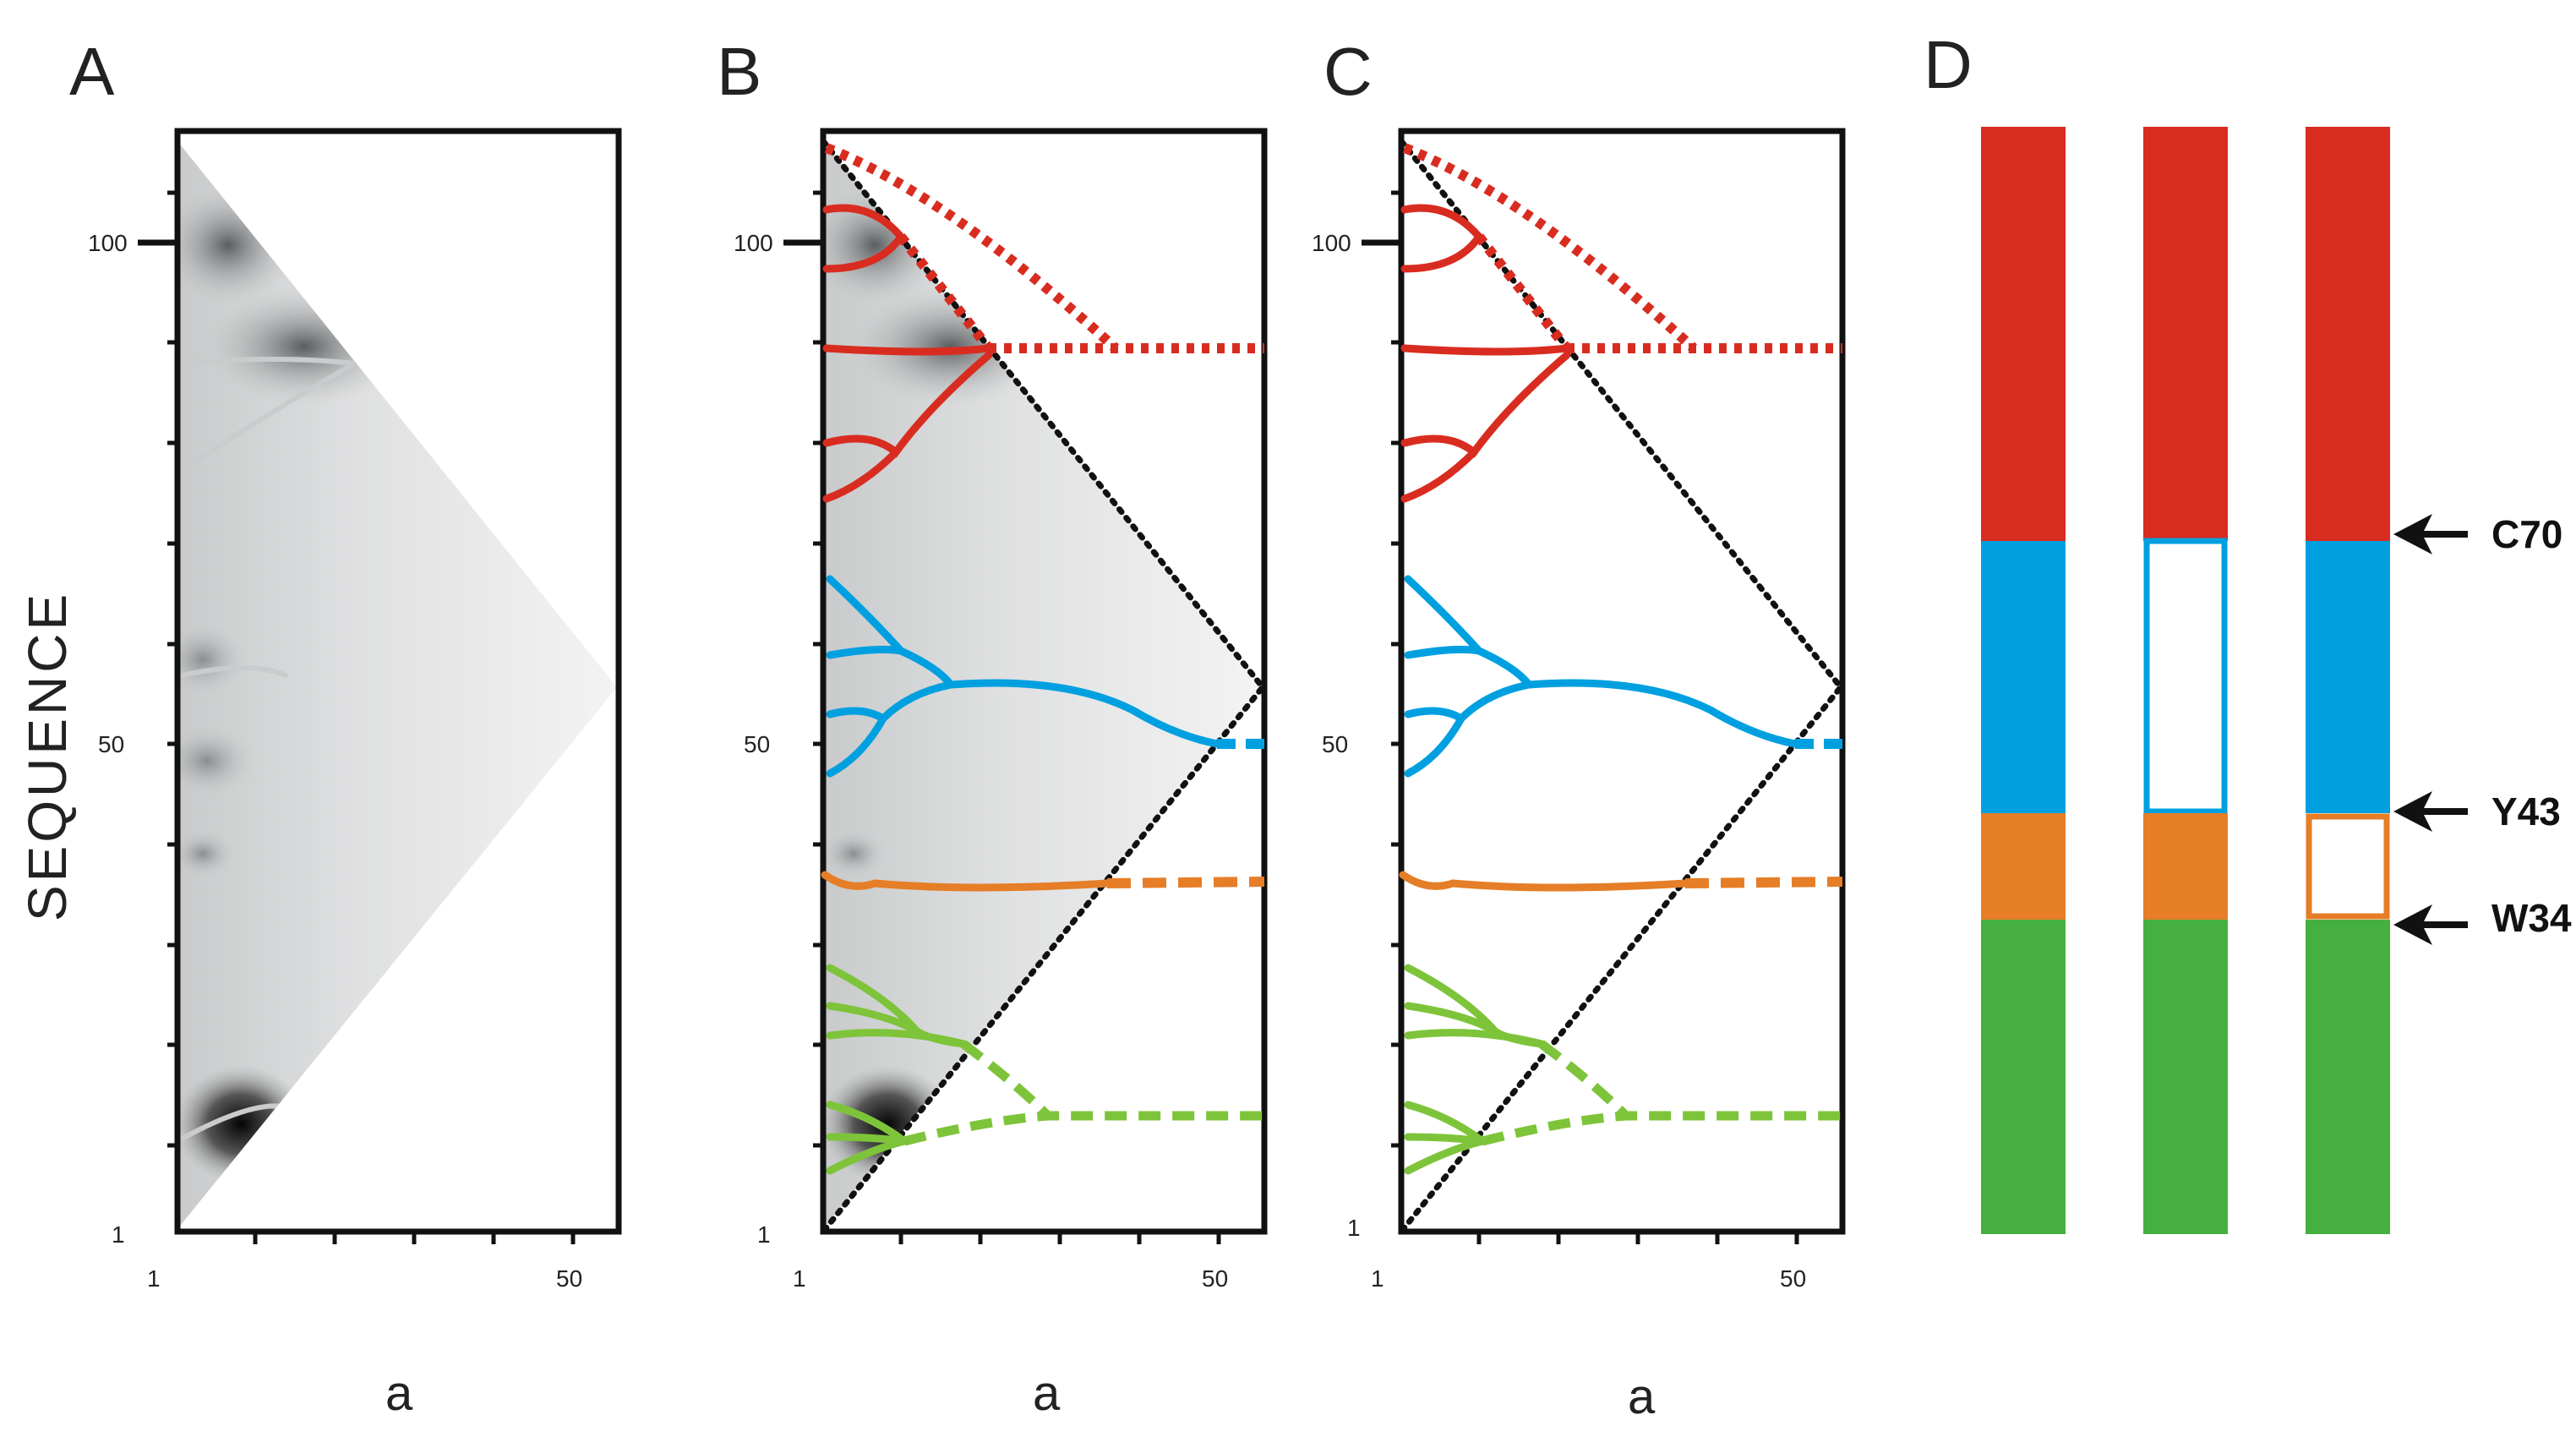  What do you see at coordinates (2477, 811) in the screenshot?
I see `marker-y43: Y43` at bounding box center [2477, 811].